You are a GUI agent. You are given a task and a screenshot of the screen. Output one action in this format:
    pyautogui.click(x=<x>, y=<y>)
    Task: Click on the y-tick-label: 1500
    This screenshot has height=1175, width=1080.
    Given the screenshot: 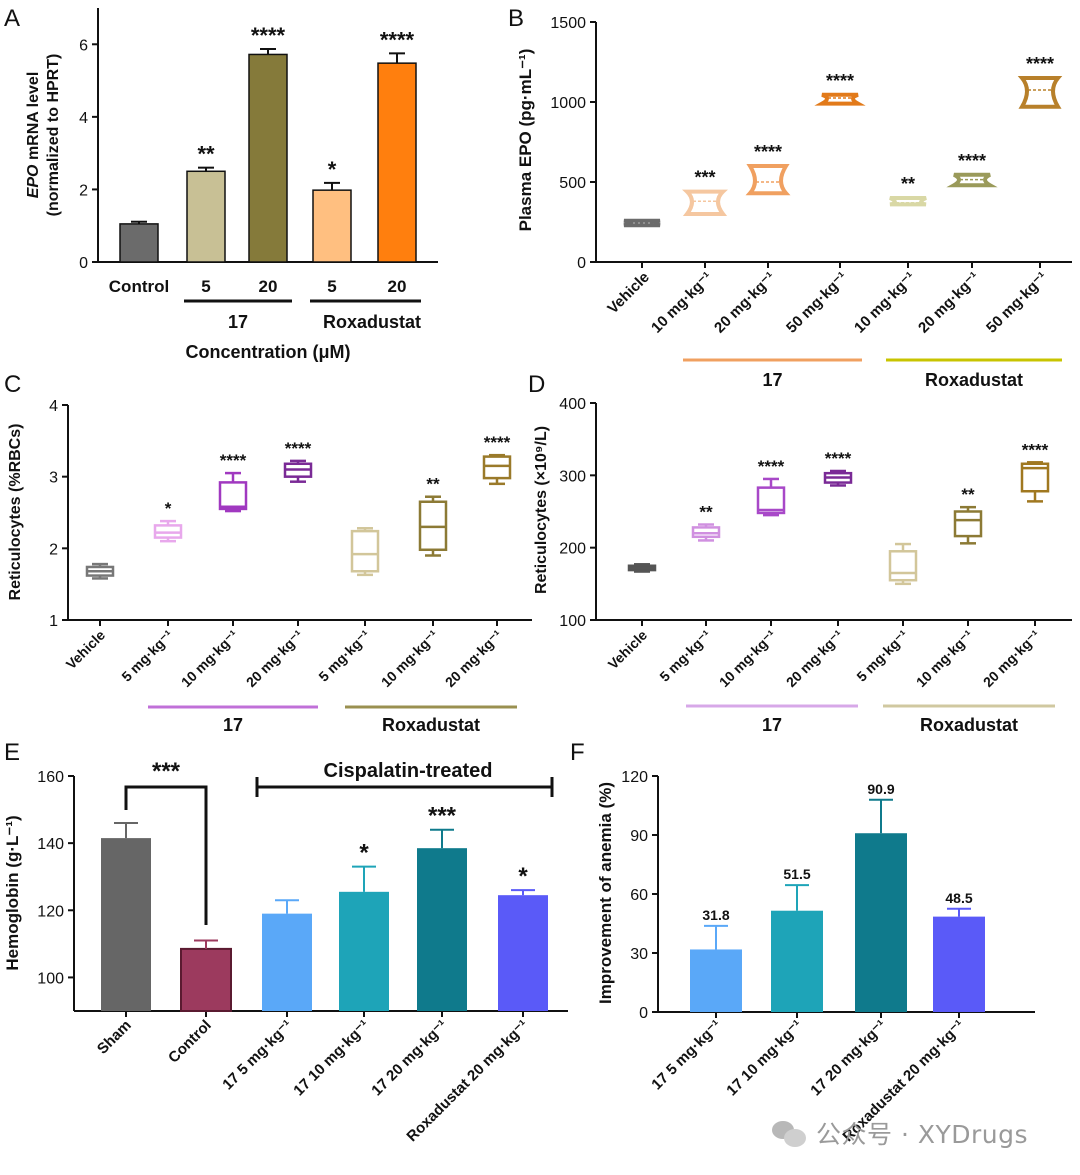 What is the action you would take?
    pyautogui.click(x=568, y=23)
    